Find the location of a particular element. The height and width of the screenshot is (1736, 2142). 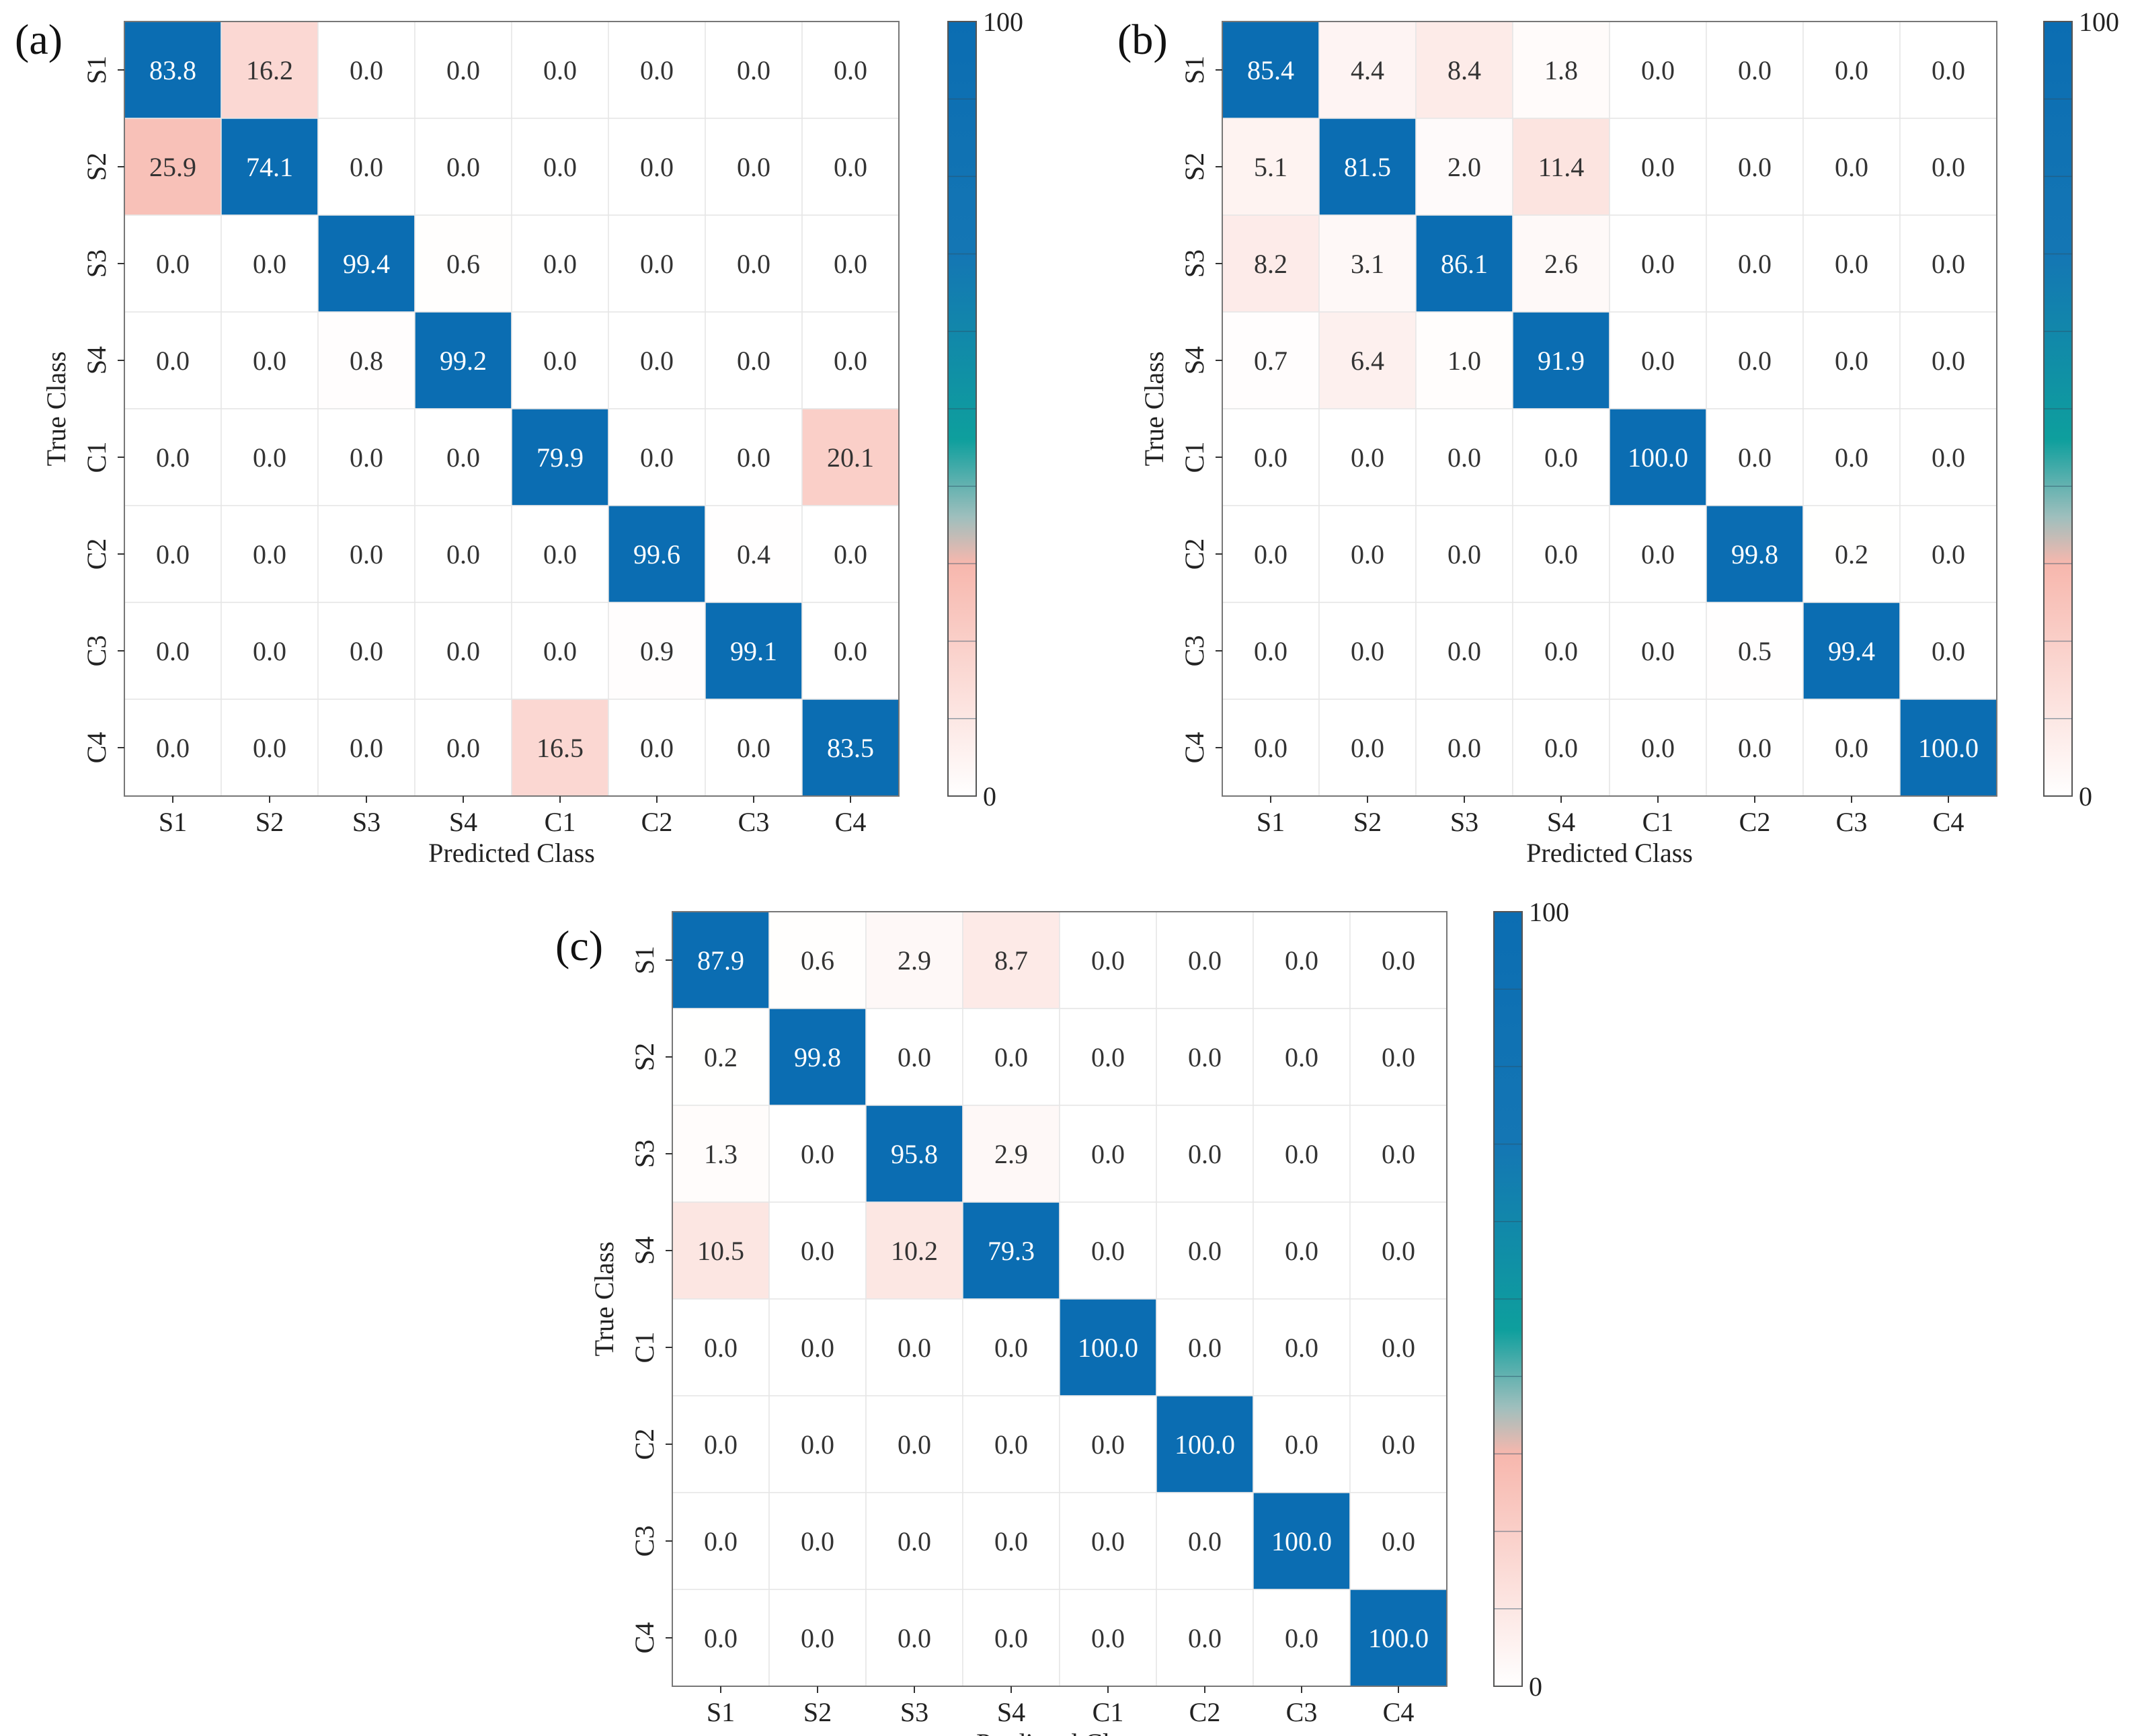

cell-value-label: 2.9 is located at coordinates (915, 960).